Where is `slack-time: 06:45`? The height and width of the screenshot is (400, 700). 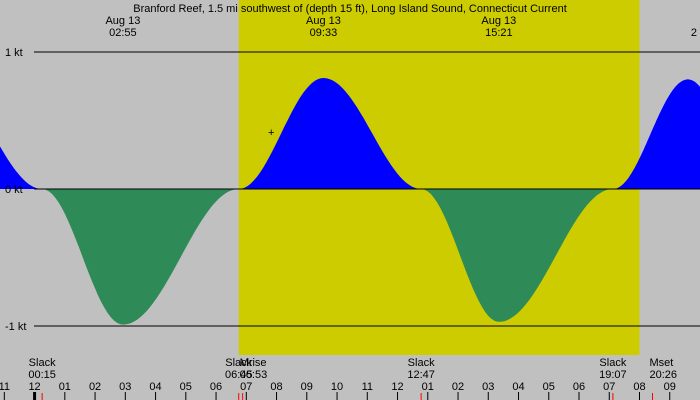 slack-time: 06:45 is located at coordinates (239, 375).